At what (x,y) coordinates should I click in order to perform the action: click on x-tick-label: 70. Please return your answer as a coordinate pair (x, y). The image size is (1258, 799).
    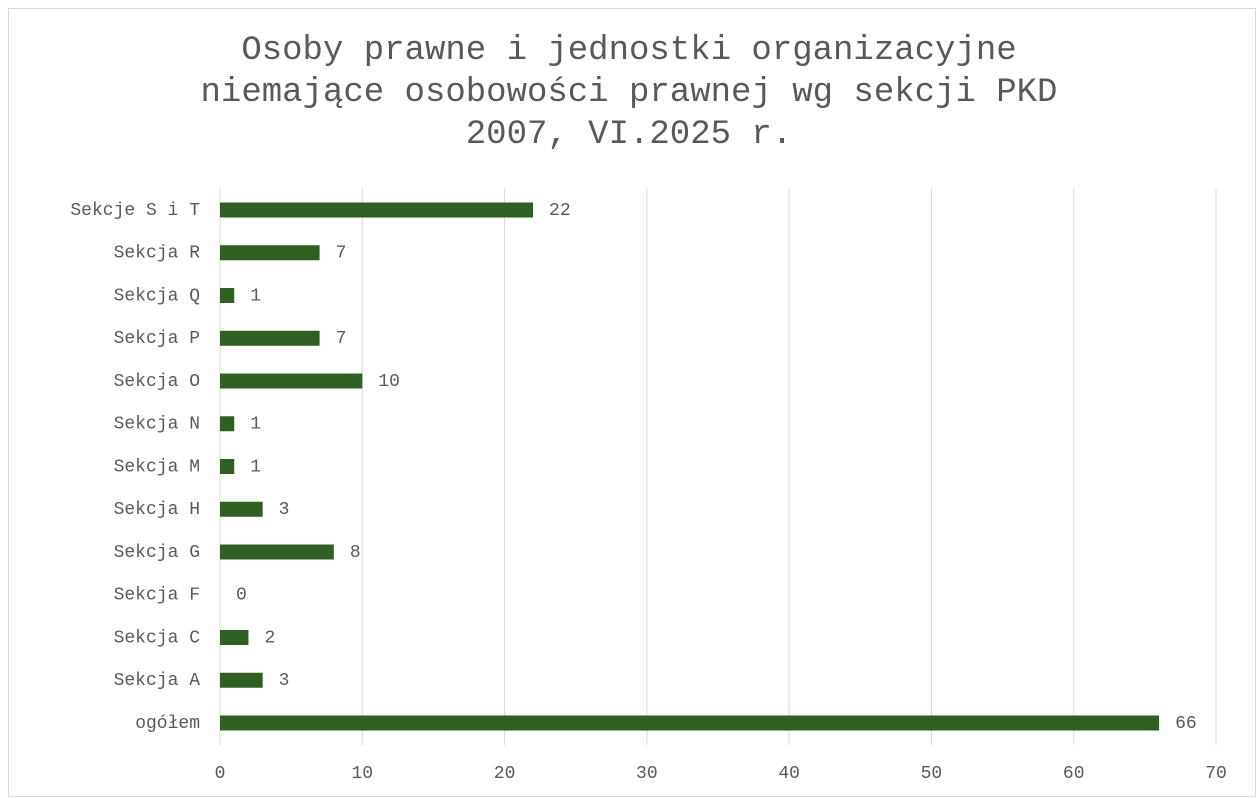
    Looking at the image, I should click on (1216, 774).